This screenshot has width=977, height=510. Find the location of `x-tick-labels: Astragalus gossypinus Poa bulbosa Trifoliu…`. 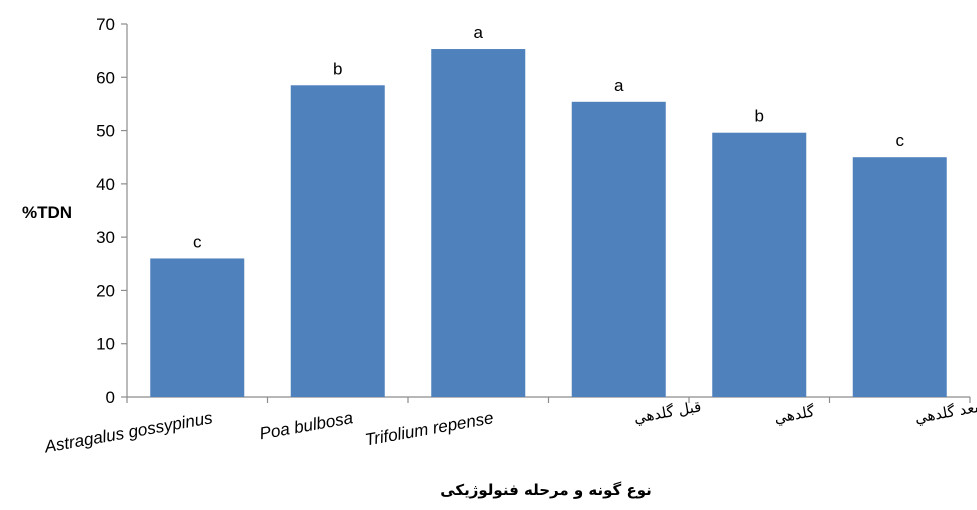

x-tick-labels: Astragalus gossypinus Poa bulbosa Trifoliu… is located at coordinates (509, 426).